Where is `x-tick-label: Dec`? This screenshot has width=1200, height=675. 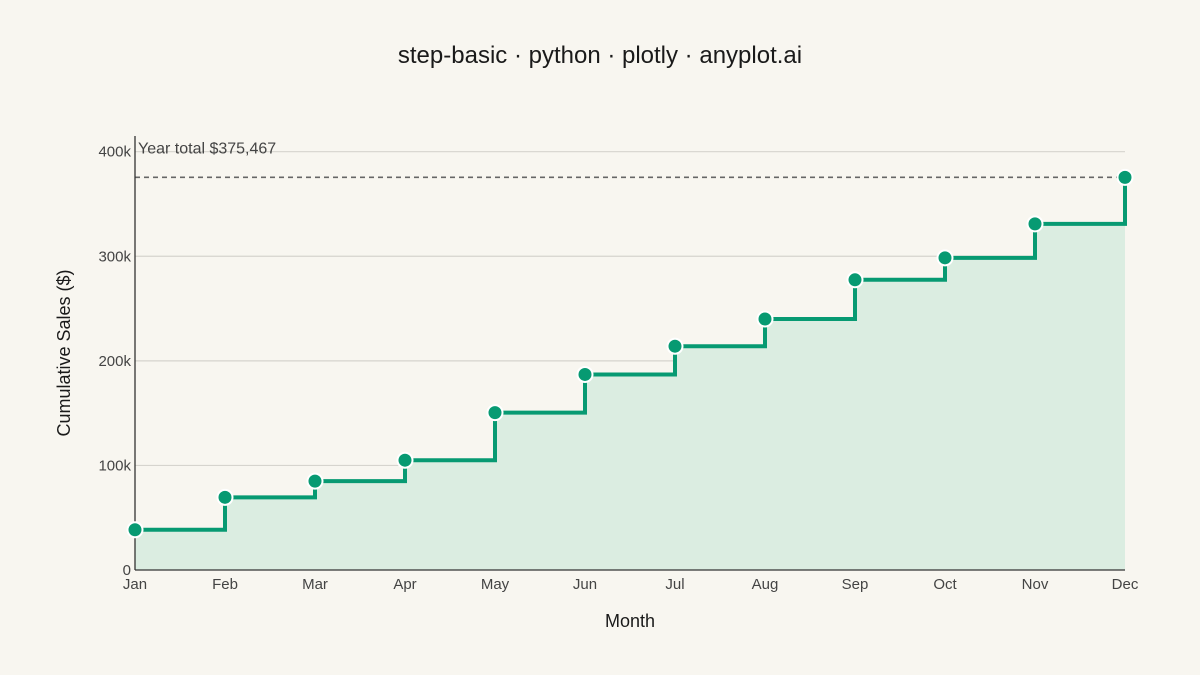 x-tick-label: Dec is located at coordinates (1125, 584).